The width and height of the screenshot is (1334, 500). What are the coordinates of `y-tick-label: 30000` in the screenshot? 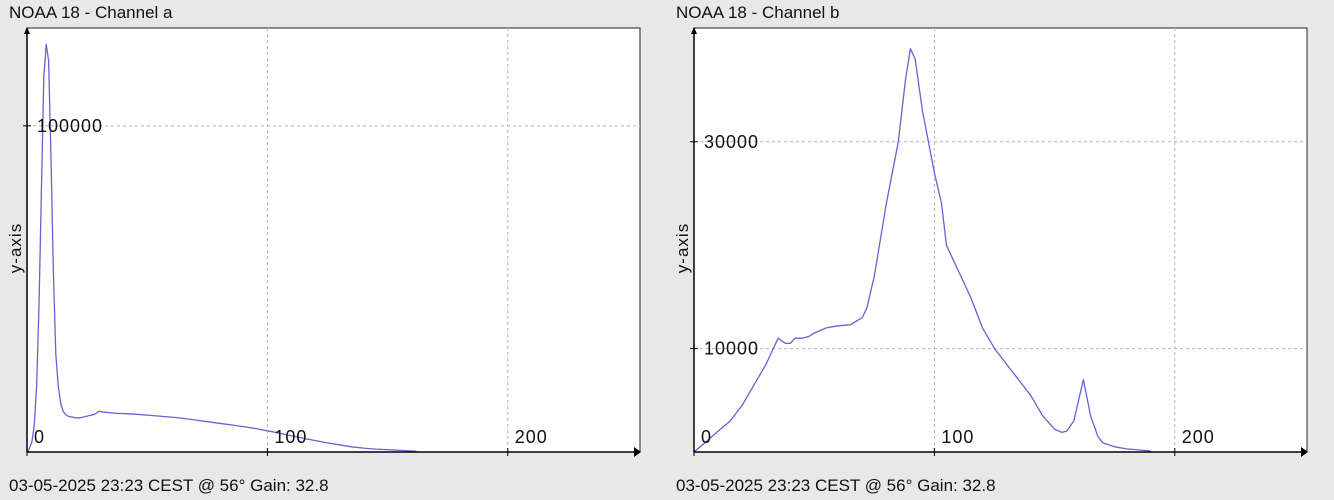 It's located at (731, 142).